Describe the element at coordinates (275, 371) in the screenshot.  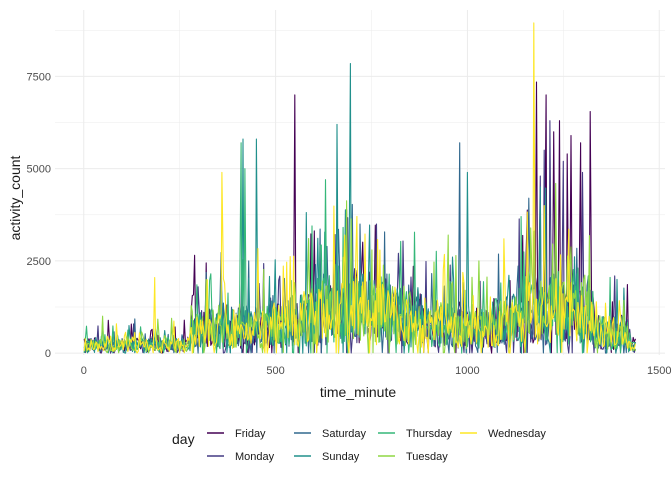
I see `x-tick-label: 500` at that location.